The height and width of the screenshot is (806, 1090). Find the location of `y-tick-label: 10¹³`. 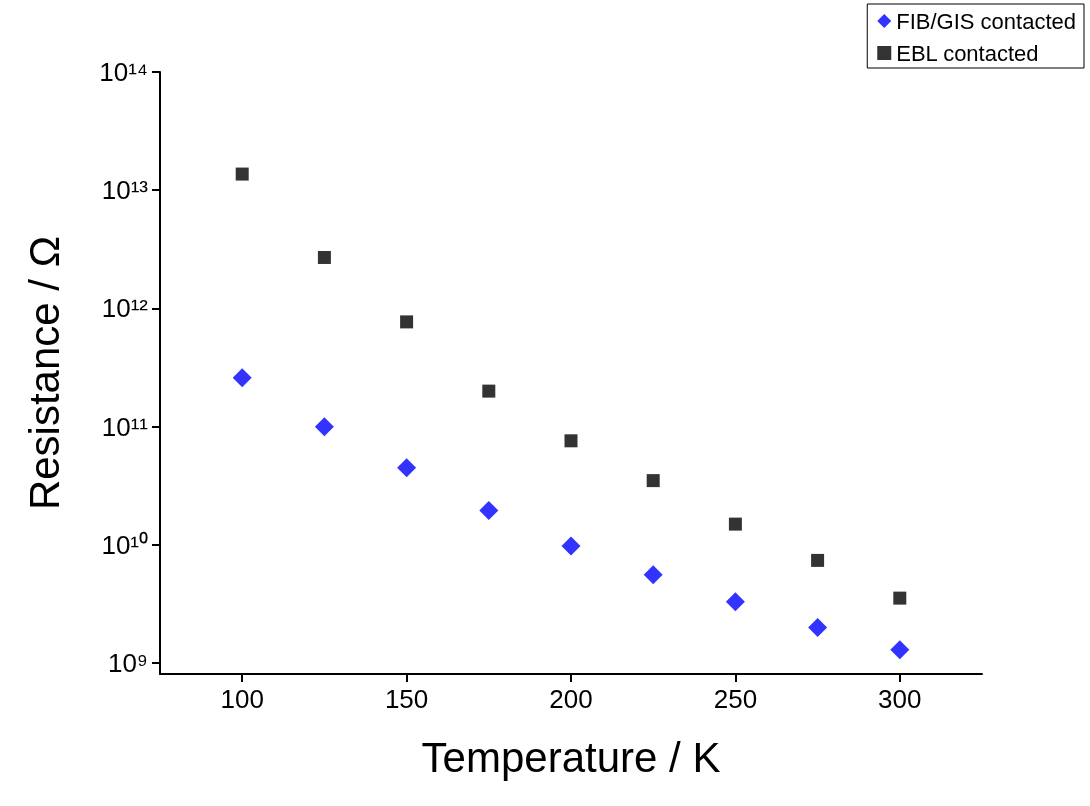

y-tick-label: 10¹³ is located at coordinates (125, 190).